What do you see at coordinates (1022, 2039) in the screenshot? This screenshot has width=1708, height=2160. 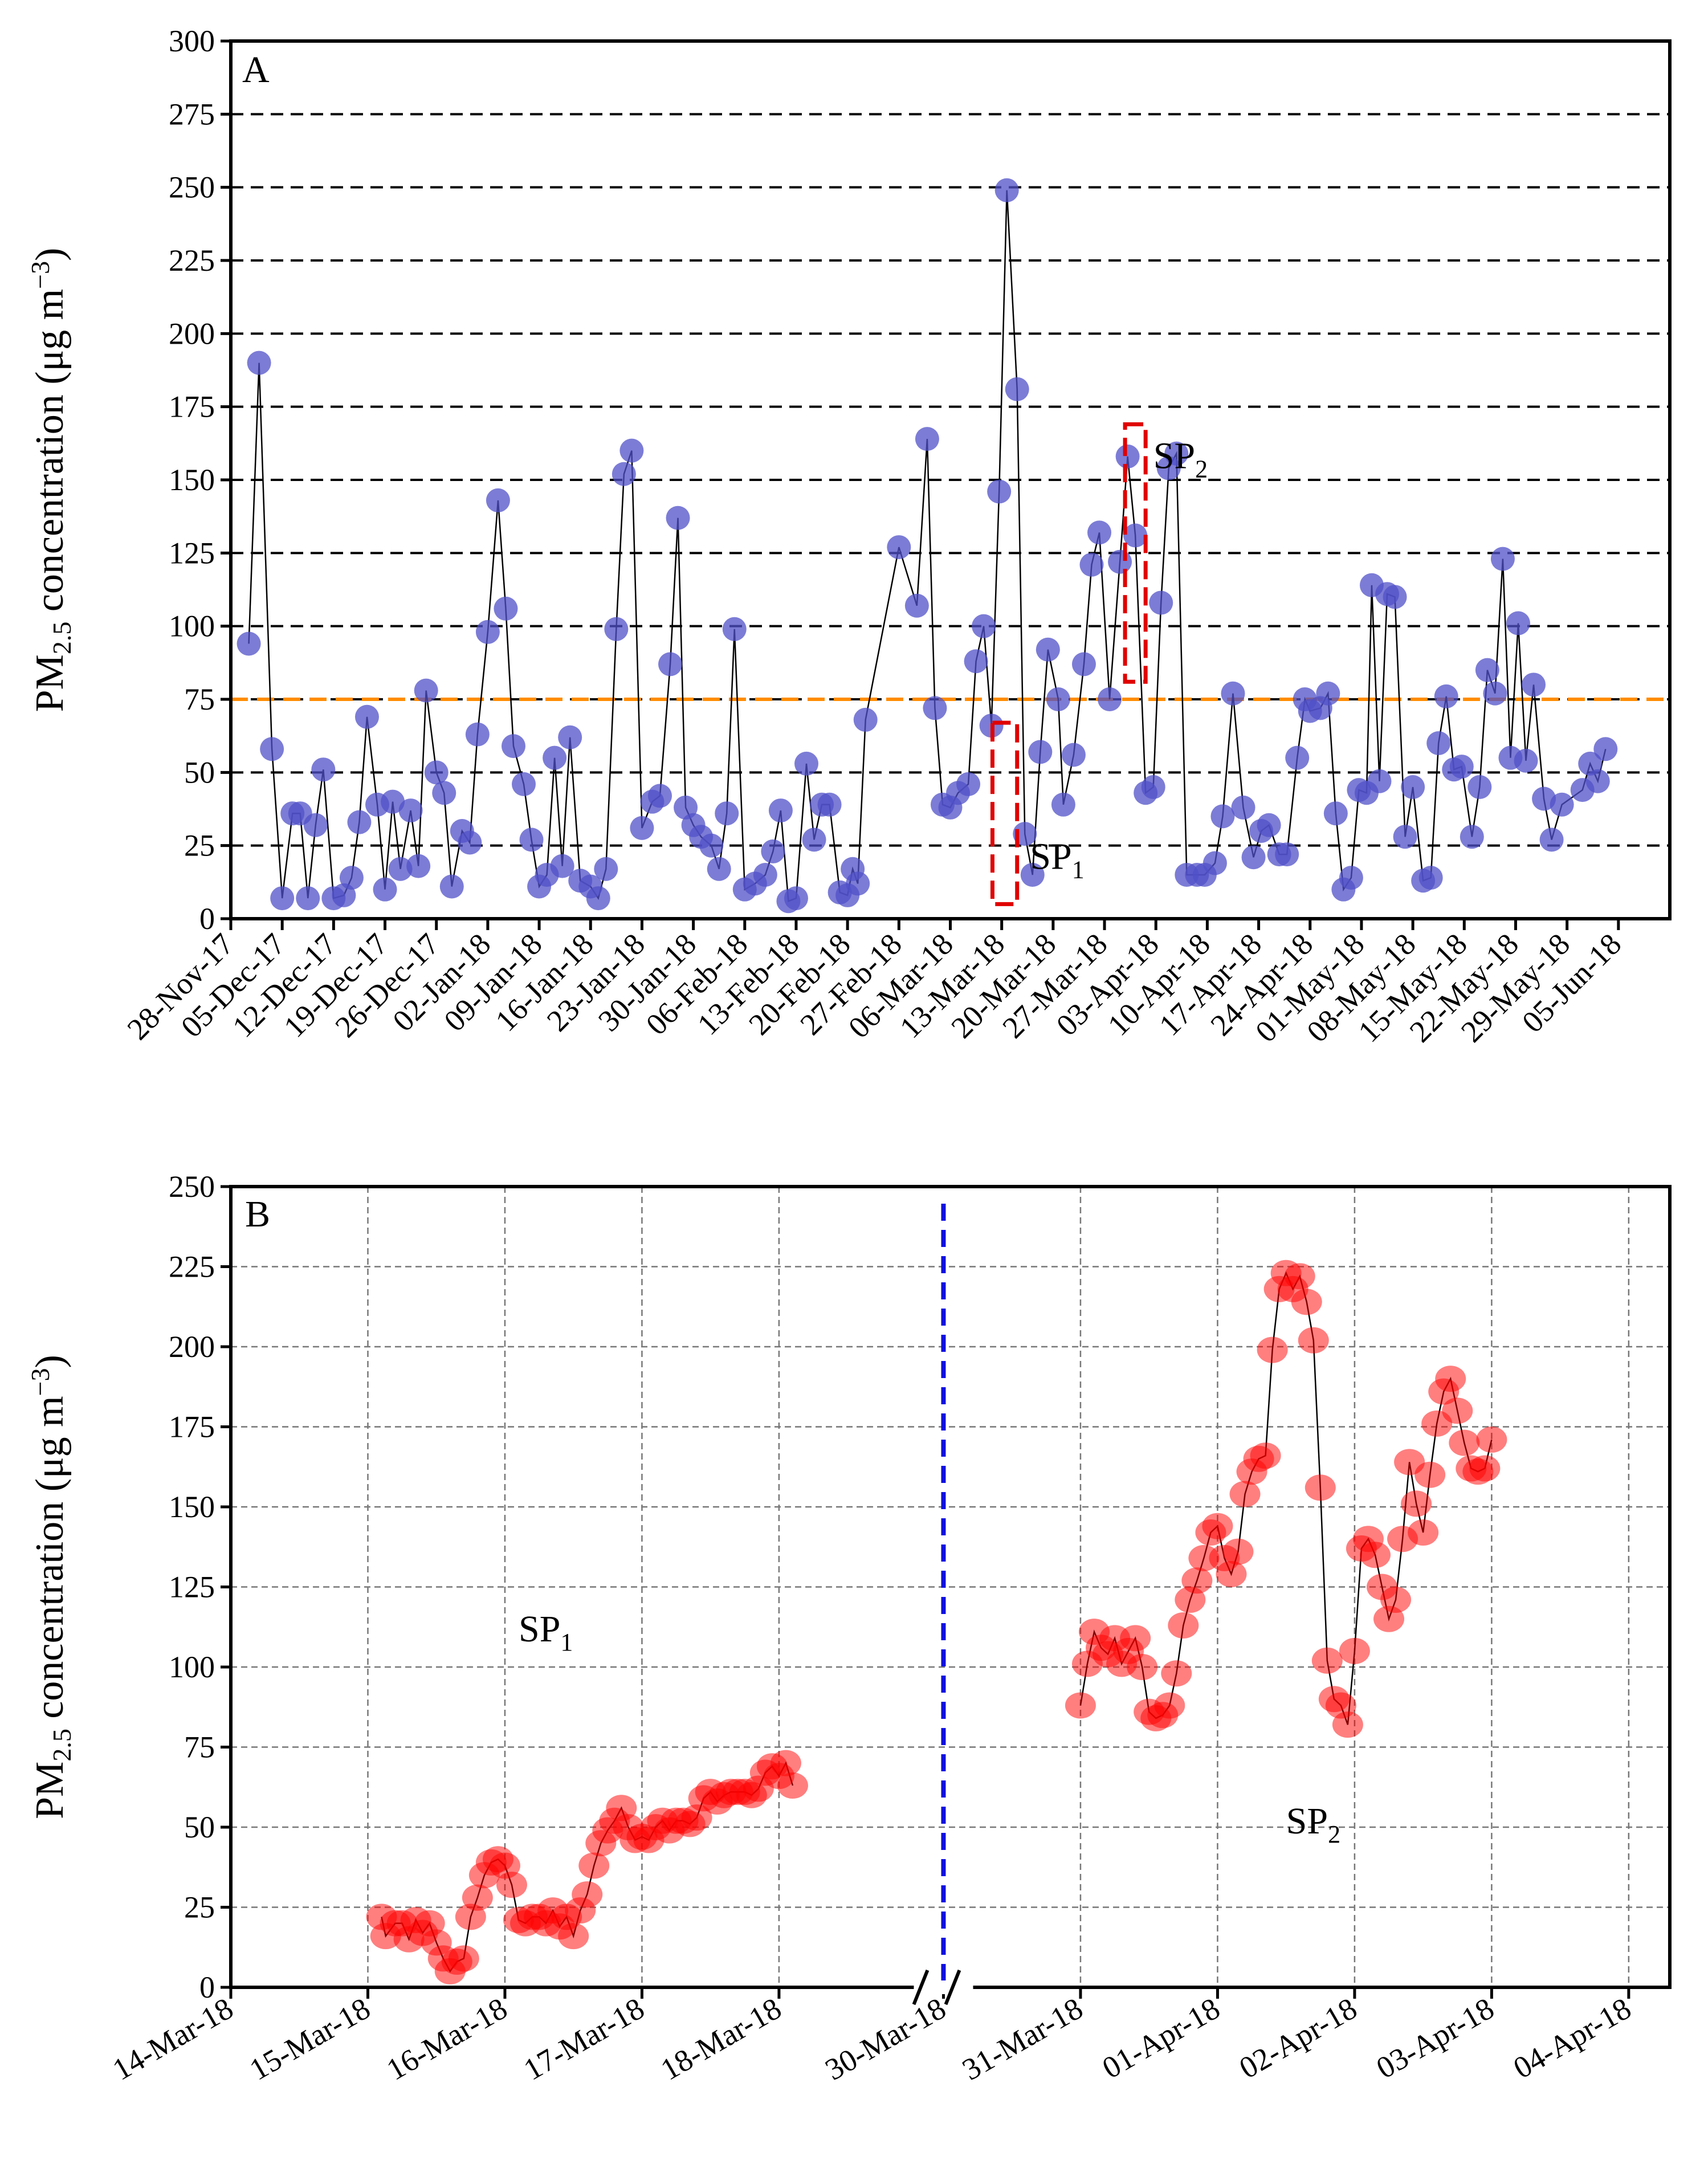 I see `x-tick-label: 31-Mar-18` at bounding box center [1022, 2039].